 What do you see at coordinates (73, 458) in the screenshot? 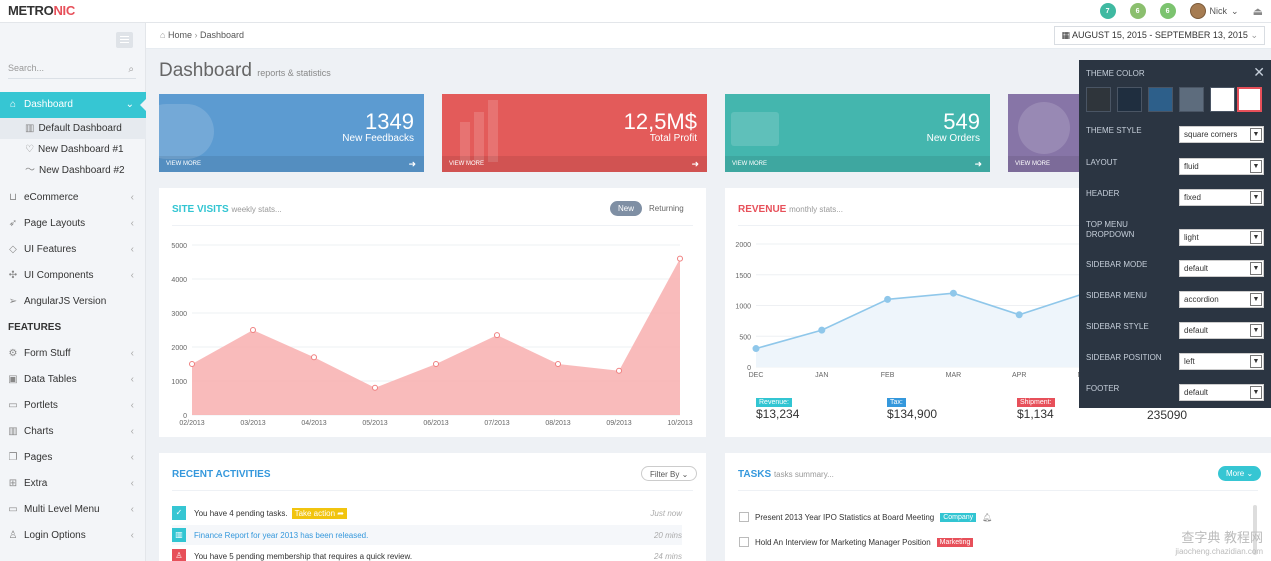
I see `sidebar-item-pages: ❐ Pages ‹` at bounding box center [73, 458].